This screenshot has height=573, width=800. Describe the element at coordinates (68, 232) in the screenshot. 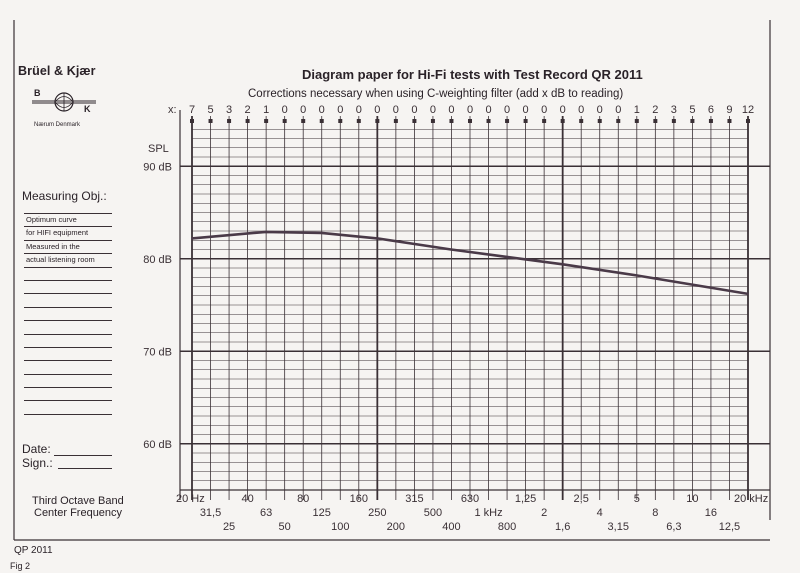

I see `note-line: for HIFI equipment` at that location.